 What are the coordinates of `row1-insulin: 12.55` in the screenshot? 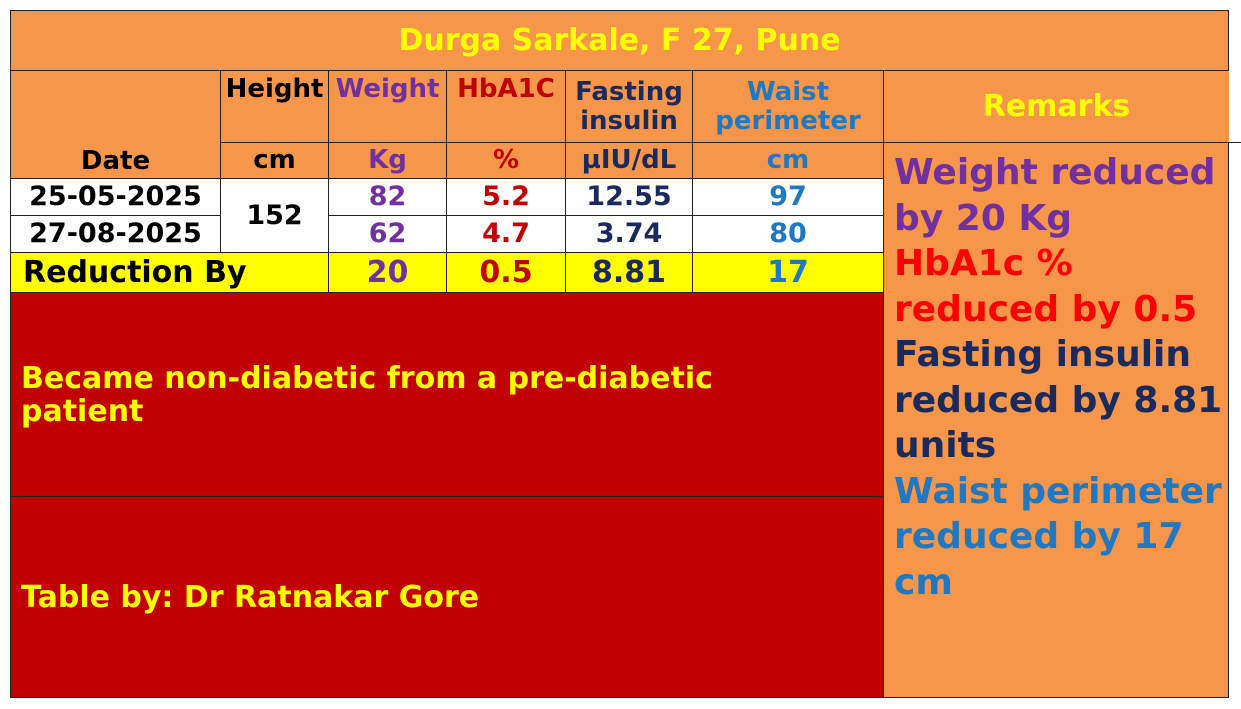 It's located at (629, 197).